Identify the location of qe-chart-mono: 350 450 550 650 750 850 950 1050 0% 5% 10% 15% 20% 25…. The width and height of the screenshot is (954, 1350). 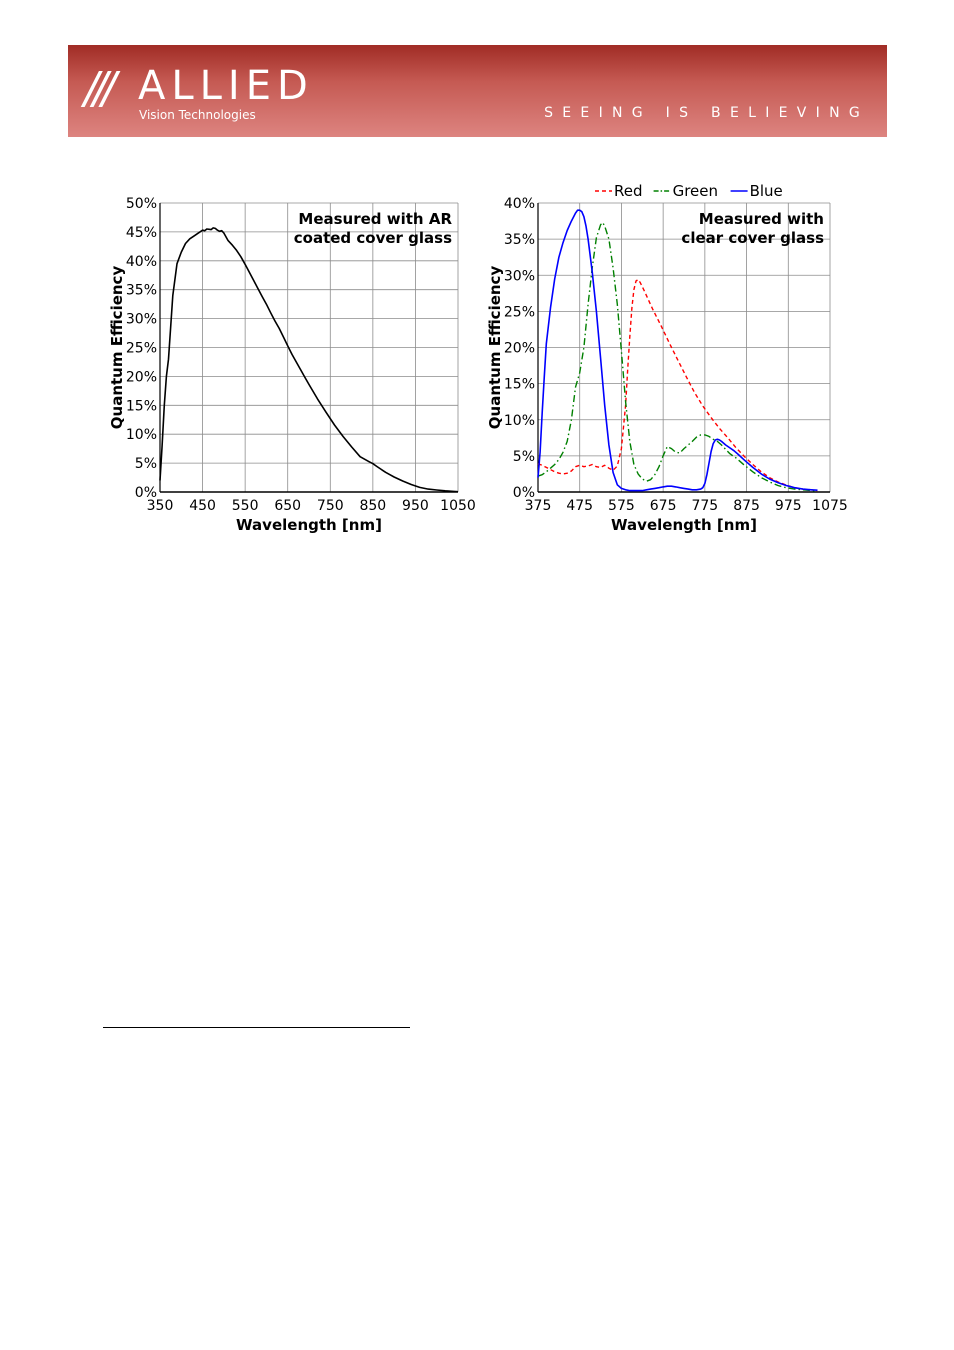
(292, 365).